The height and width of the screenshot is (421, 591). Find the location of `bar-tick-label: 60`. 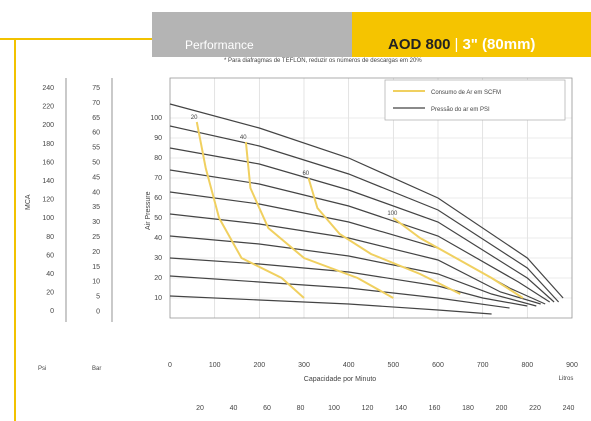

bar-tick-label: 60 is located at coordinates (96, 133).